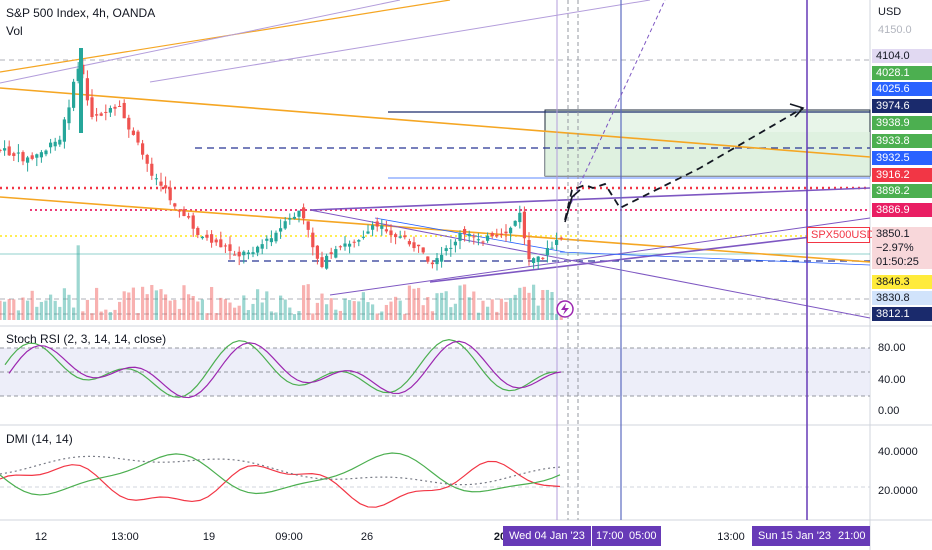  I want to click on price-scale-label: 3830.8, so click(902, 298).